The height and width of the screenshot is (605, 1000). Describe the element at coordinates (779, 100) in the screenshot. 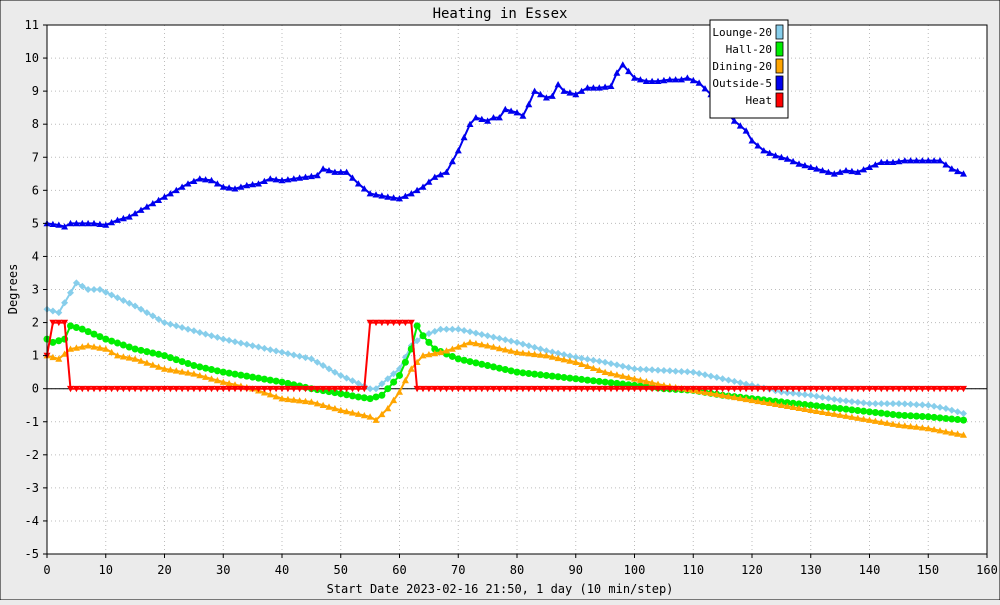

I see `legend-swatch-heat` at that location.